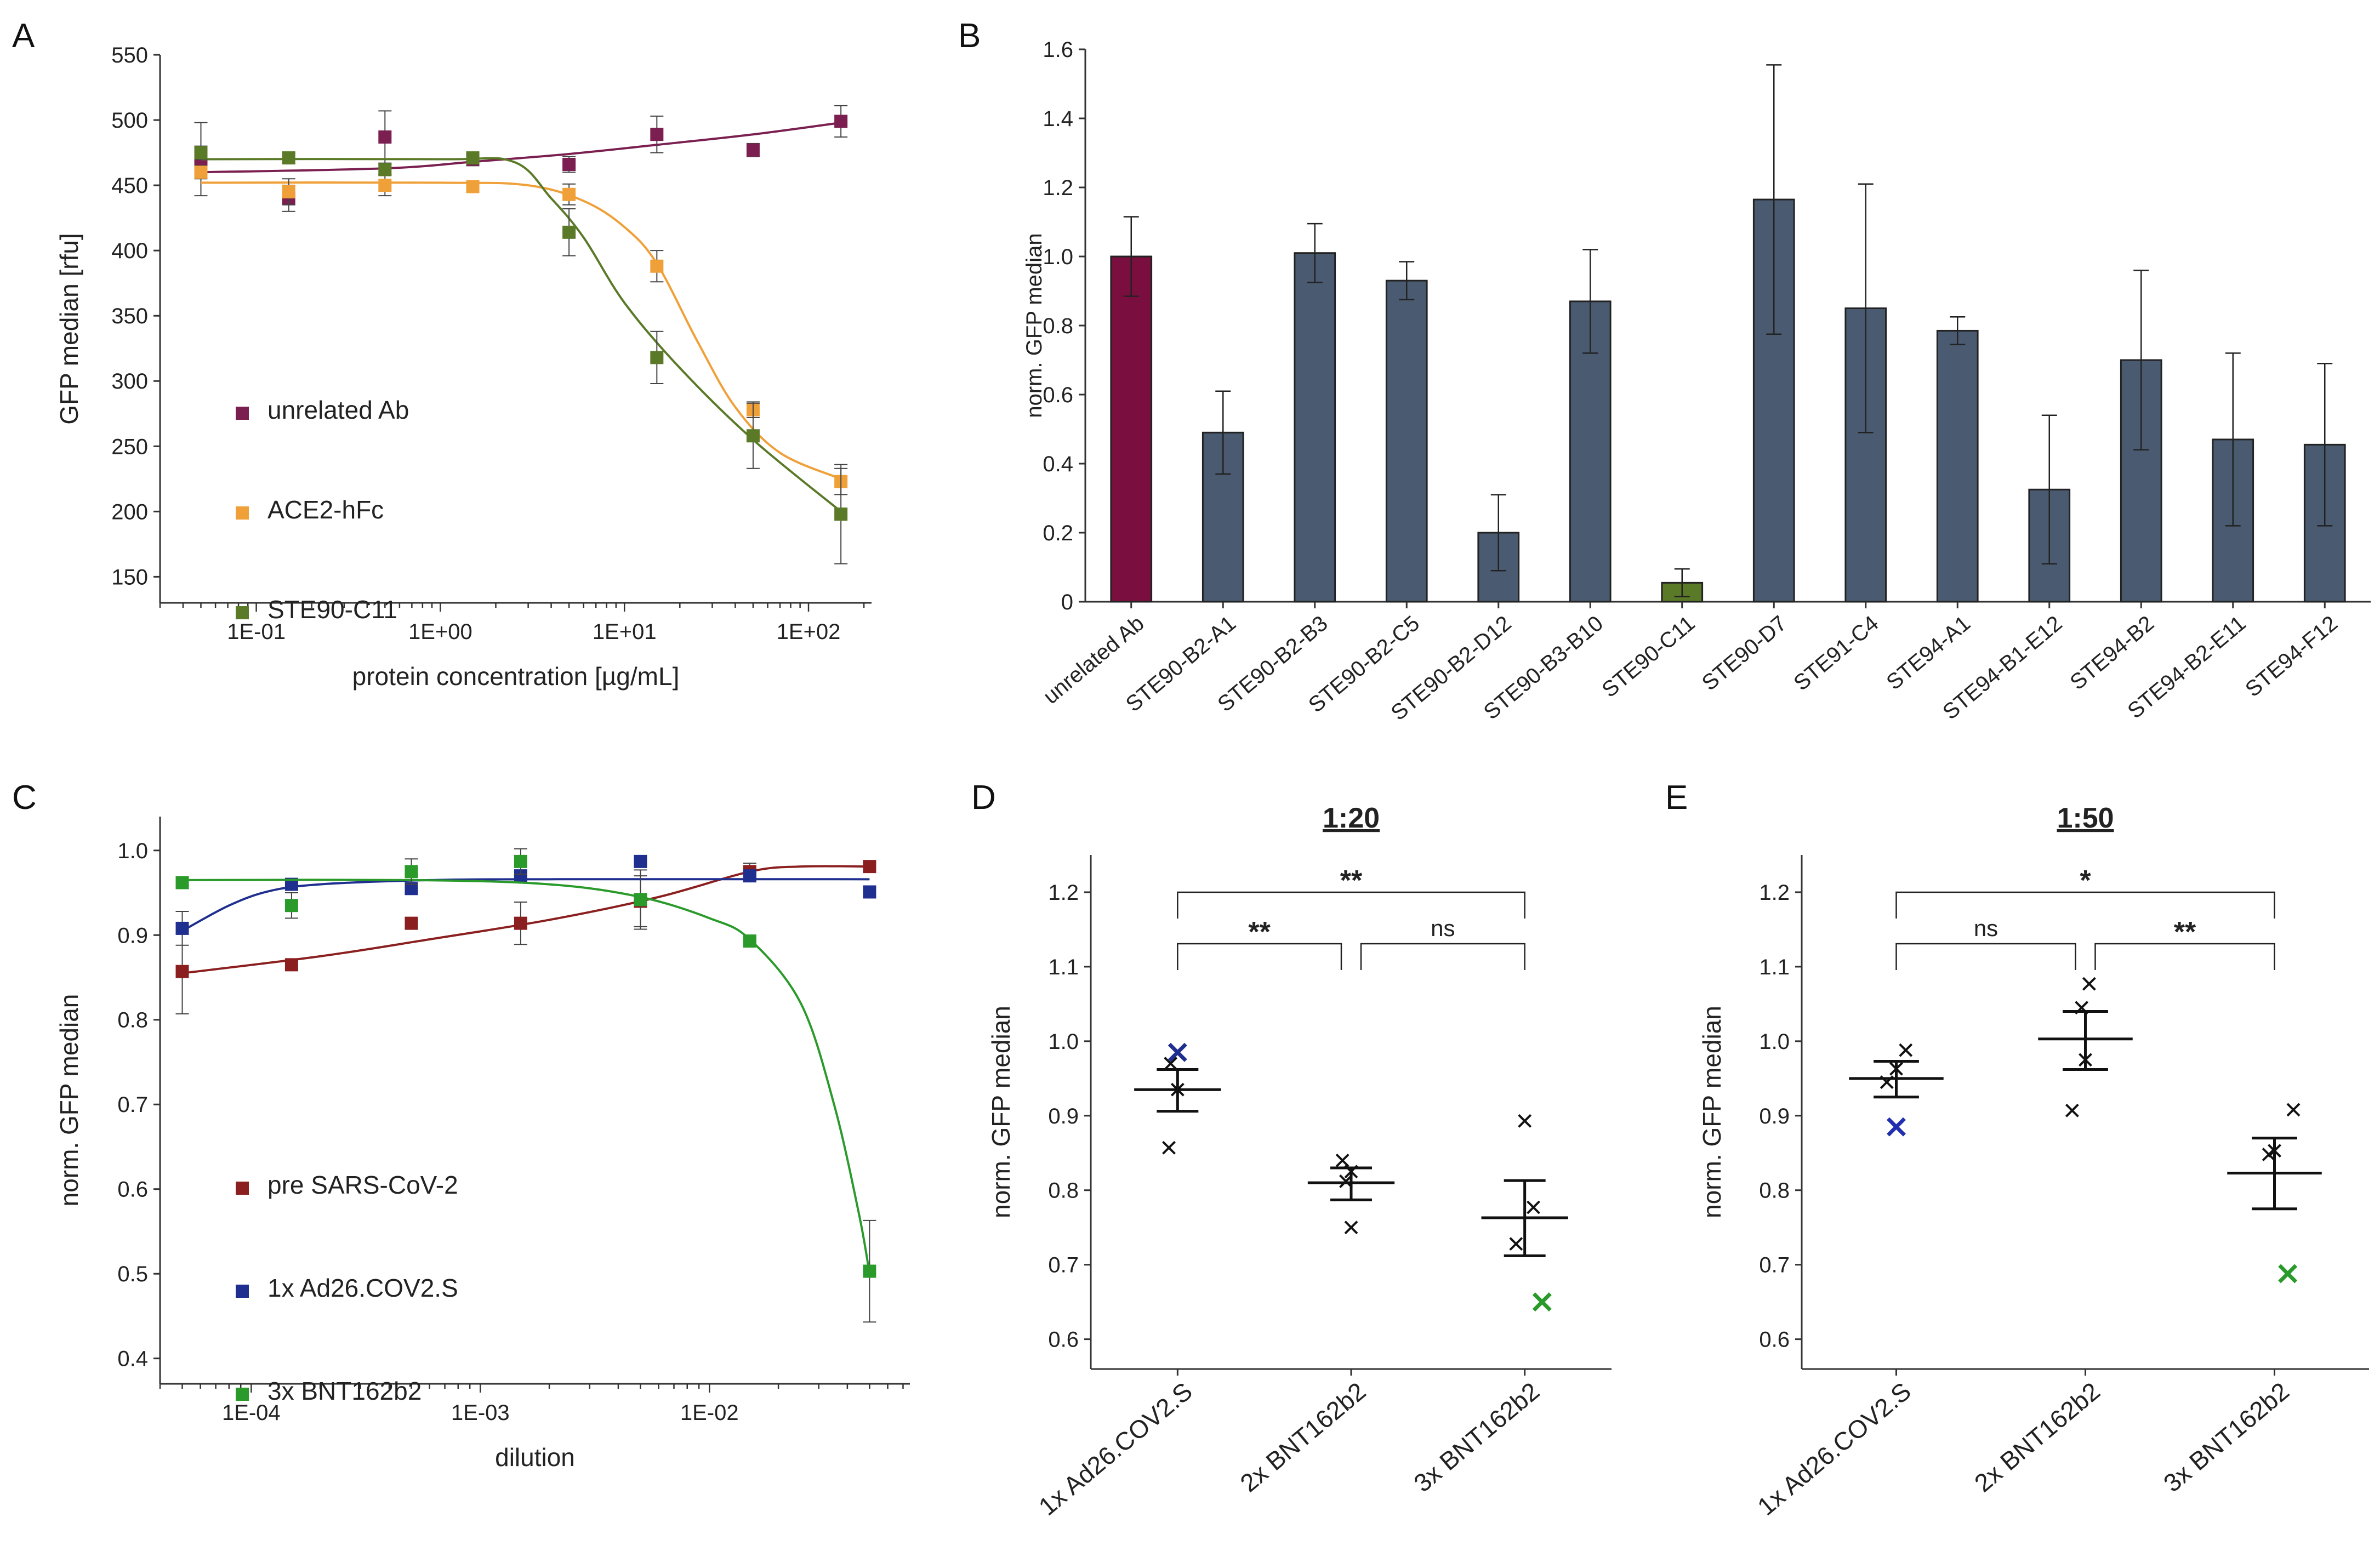 This screenshot has height=1557, width=2380. Describe the element at coordinates (2085, 818) in the screenshot. I see `panel-subtitle: 1:50` at that location.